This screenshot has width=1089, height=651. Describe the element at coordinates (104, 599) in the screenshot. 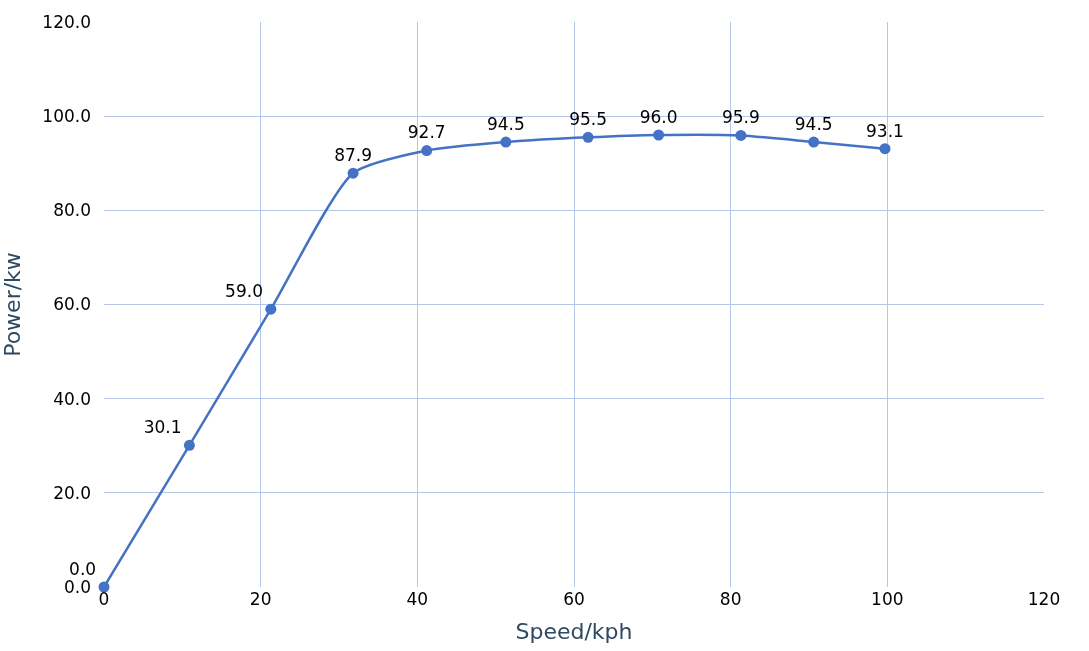

I see `x-tick-label: 0` at that location.